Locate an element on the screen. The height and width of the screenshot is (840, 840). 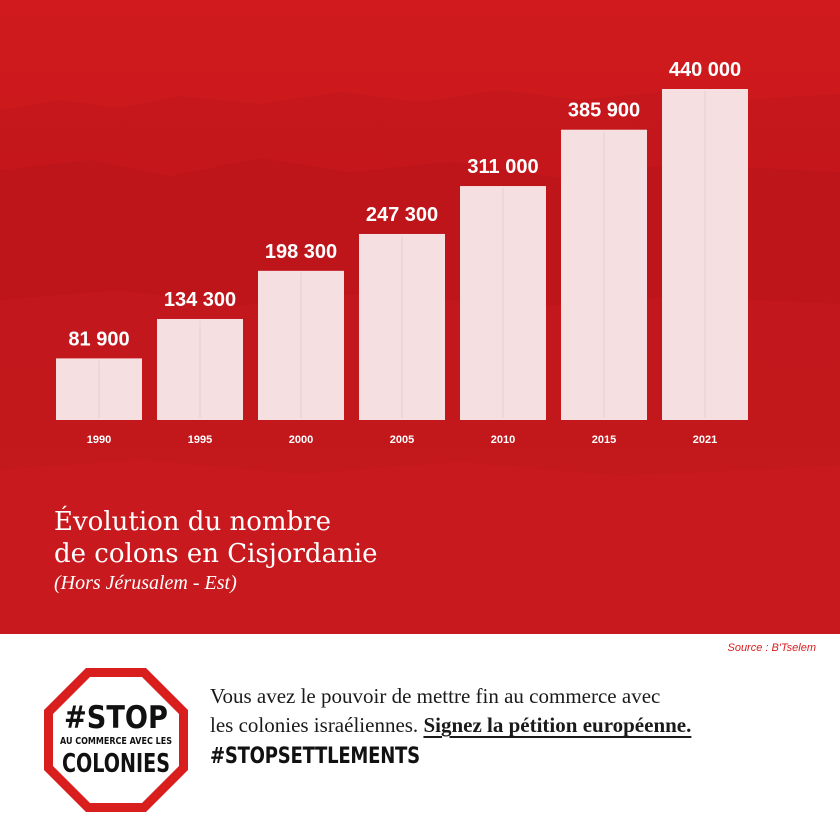
logo-line-1: #STOP is located at coordinates (116, 718).